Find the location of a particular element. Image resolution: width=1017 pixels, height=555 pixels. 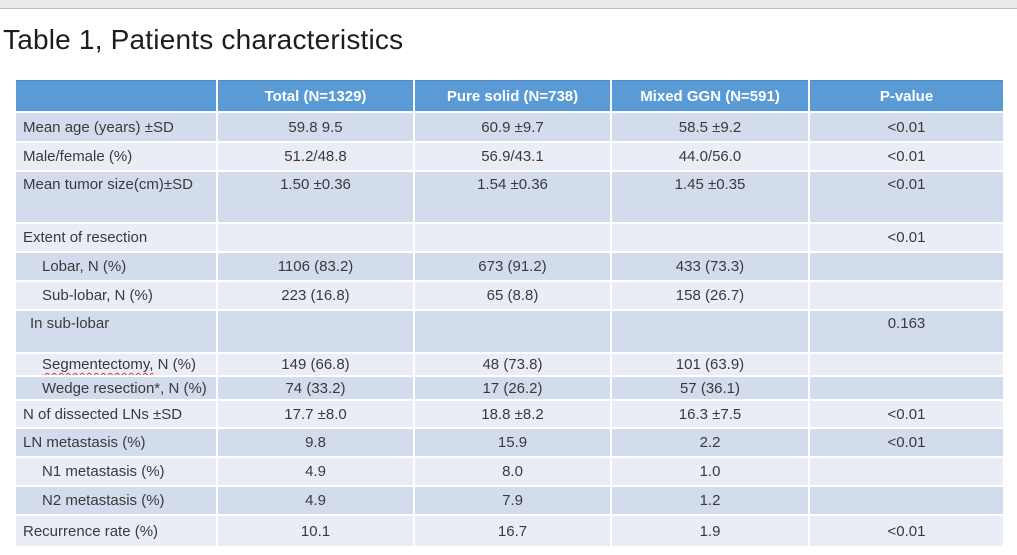

table-row: In sub-lobar 0.163 is located at coordinates (509, 331).